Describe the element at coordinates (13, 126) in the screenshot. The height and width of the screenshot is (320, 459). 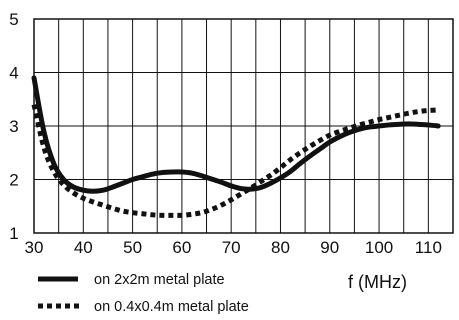
I see `y-tick-label: 3` at that location.